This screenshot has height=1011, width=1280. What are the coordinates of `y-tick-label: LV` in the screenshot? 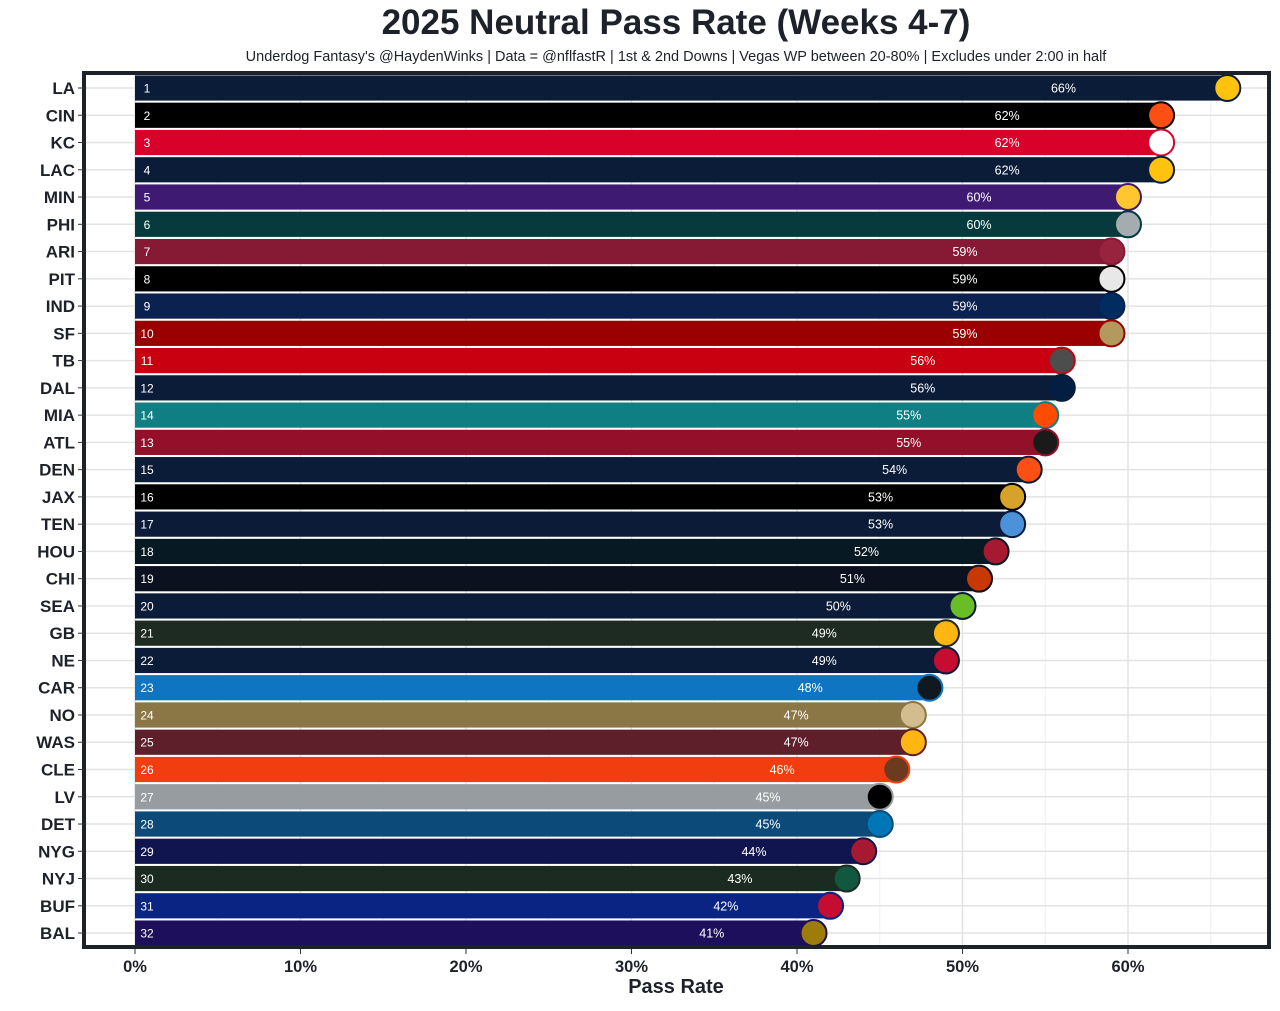 It's located at (65, 797).